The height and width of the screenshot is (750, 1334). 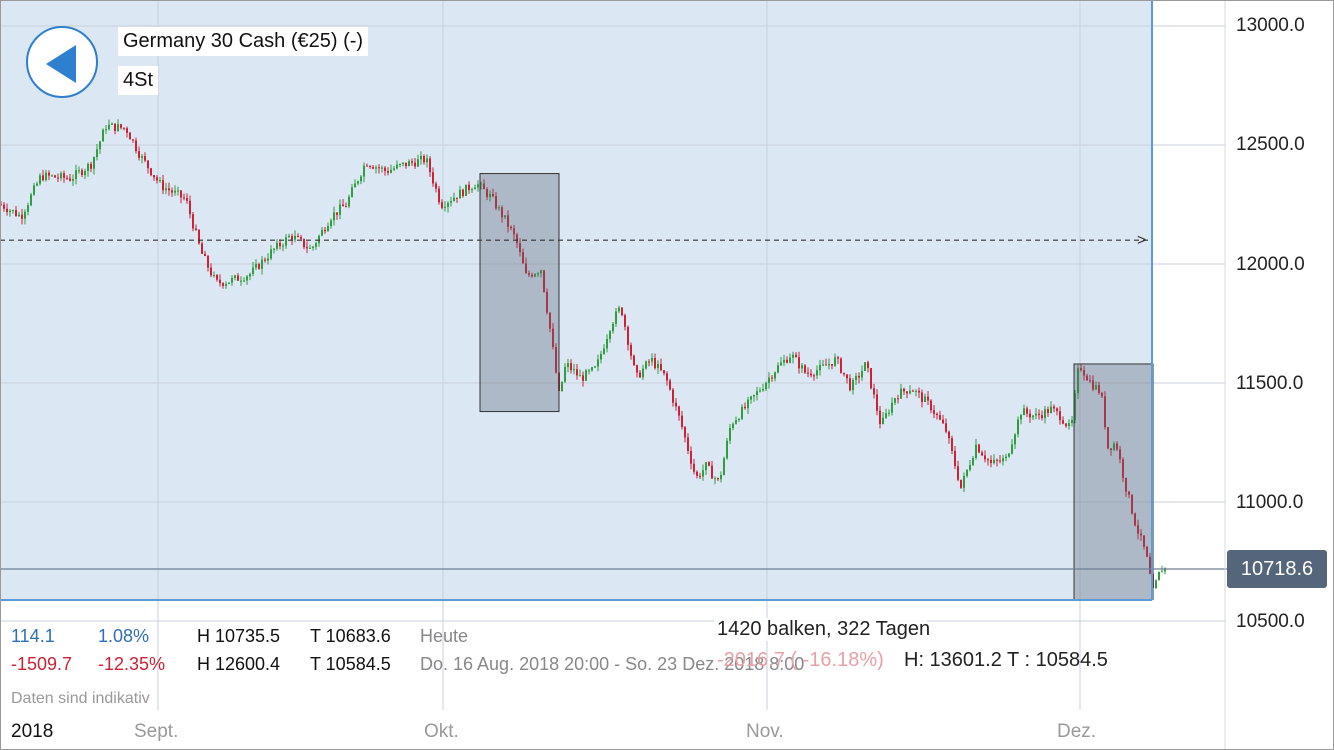 What do you see at coordinates (441, 731) in the screenshot?
I see `x-tick-okt: Okt.` at bounding box center [441, 731].